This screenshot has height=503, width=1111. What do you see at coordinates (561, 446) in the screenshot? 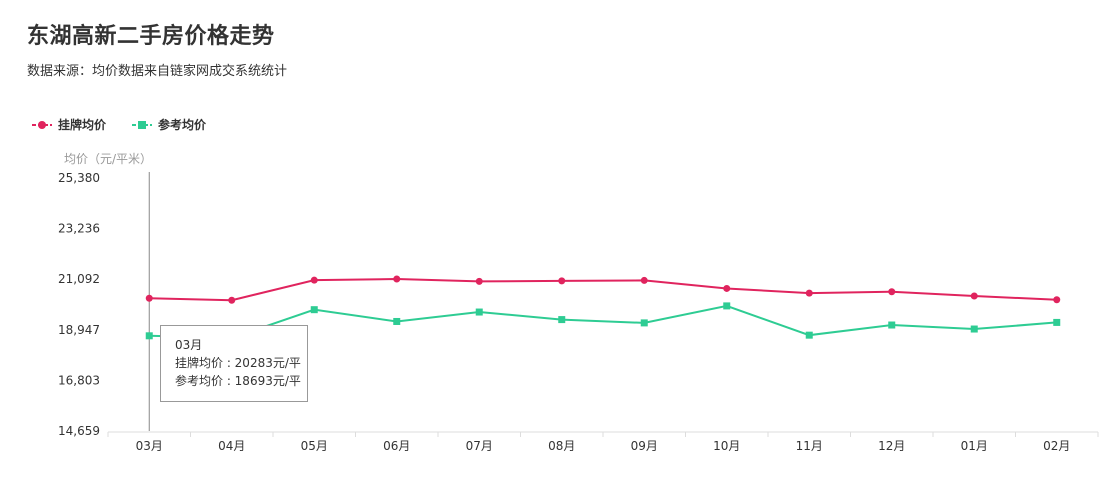
I see `x-tick-label: 08月` at bounding box center [561, 446].